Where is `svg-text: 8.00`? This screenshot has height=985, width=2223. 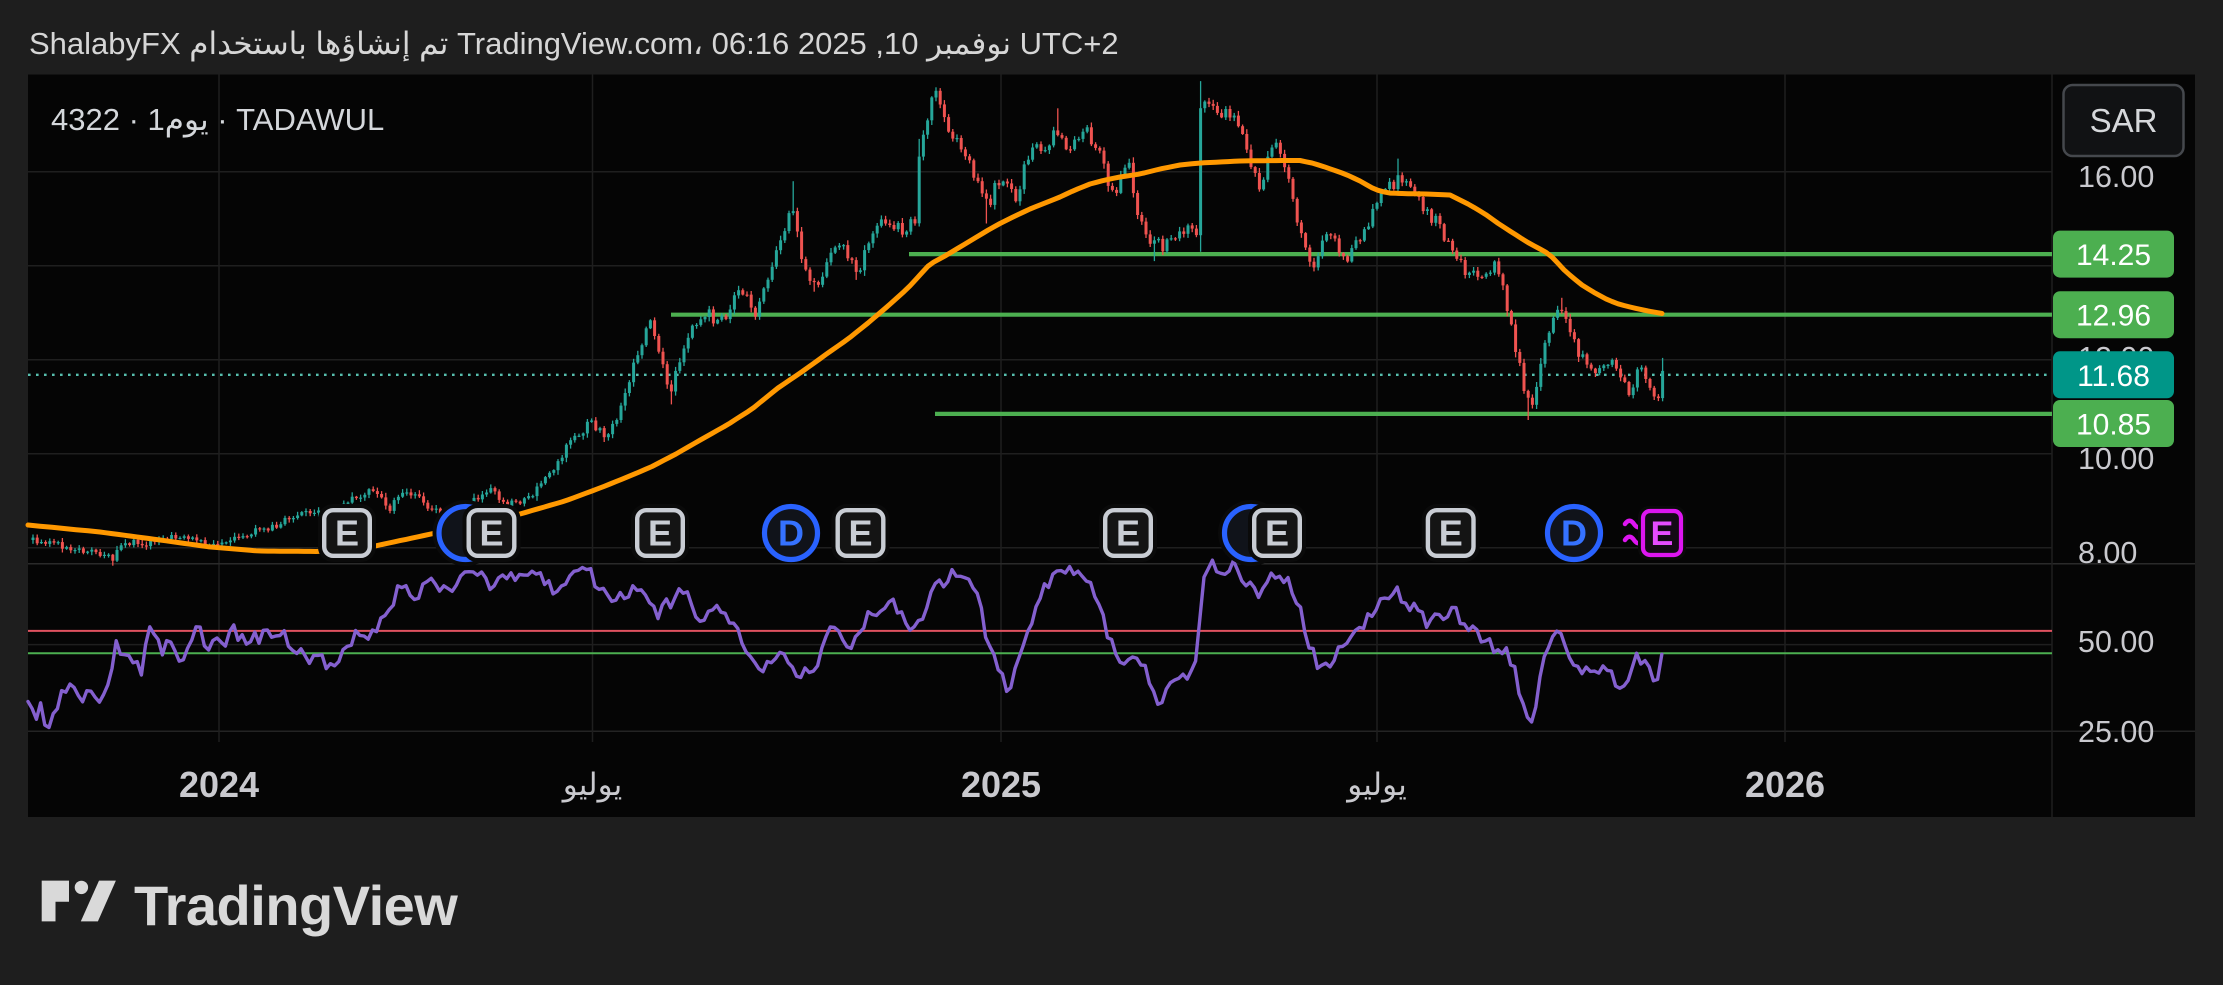 svg-text: 8.00 is located at coordinates (2107, 553).